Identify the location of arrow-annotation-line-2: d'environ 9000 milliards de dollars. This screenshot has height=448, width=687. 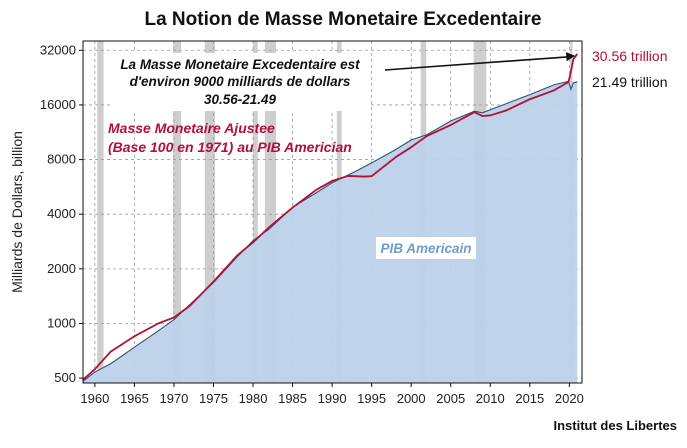
(240, 81).